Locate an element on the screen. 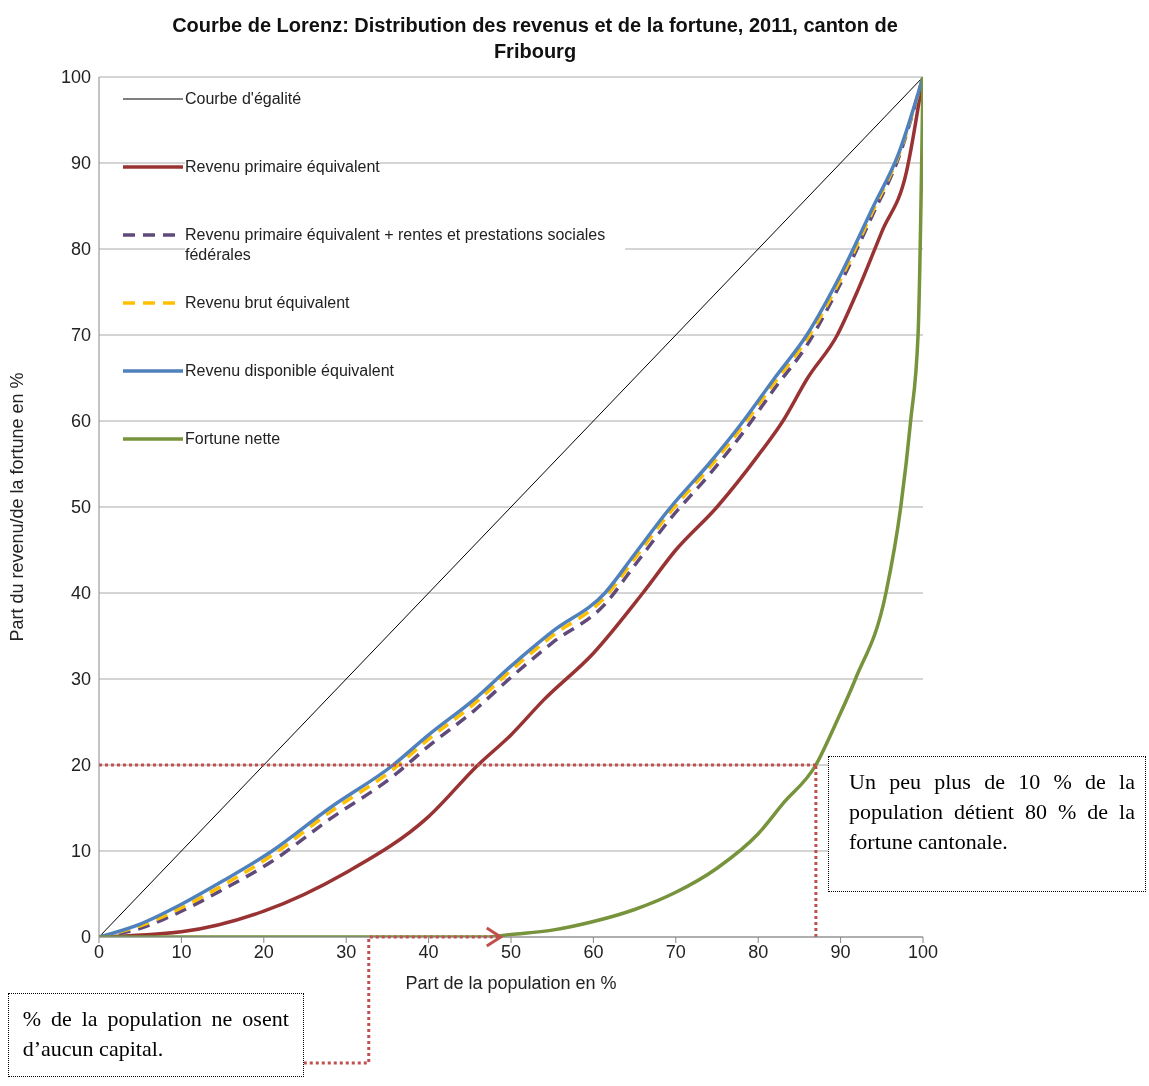 The width and height of the screenshot is (1149, 1086). y-tick-label: 10 is located at coordinates (80, 851).